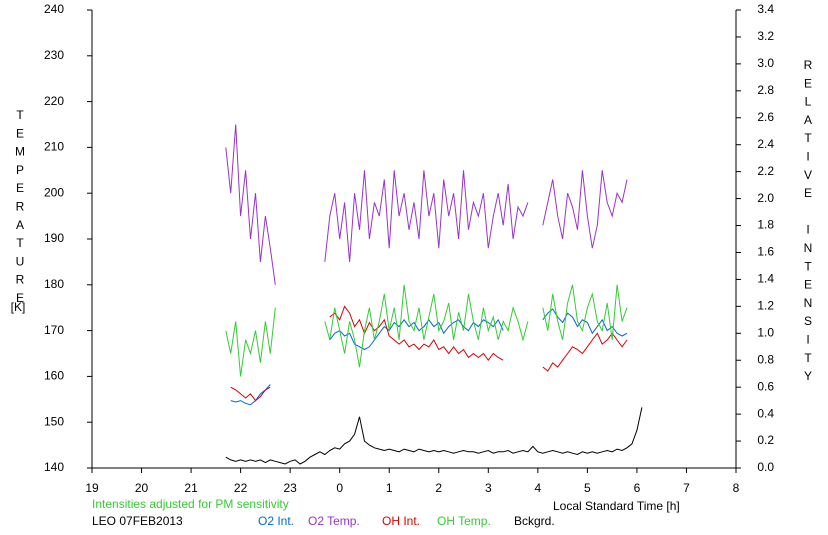 The image size is (828, 535). What do you see at coordinates (765, 198) in the screenshot?
I see `y2-tick-label: 2.0` at bounding box center [765, 198].